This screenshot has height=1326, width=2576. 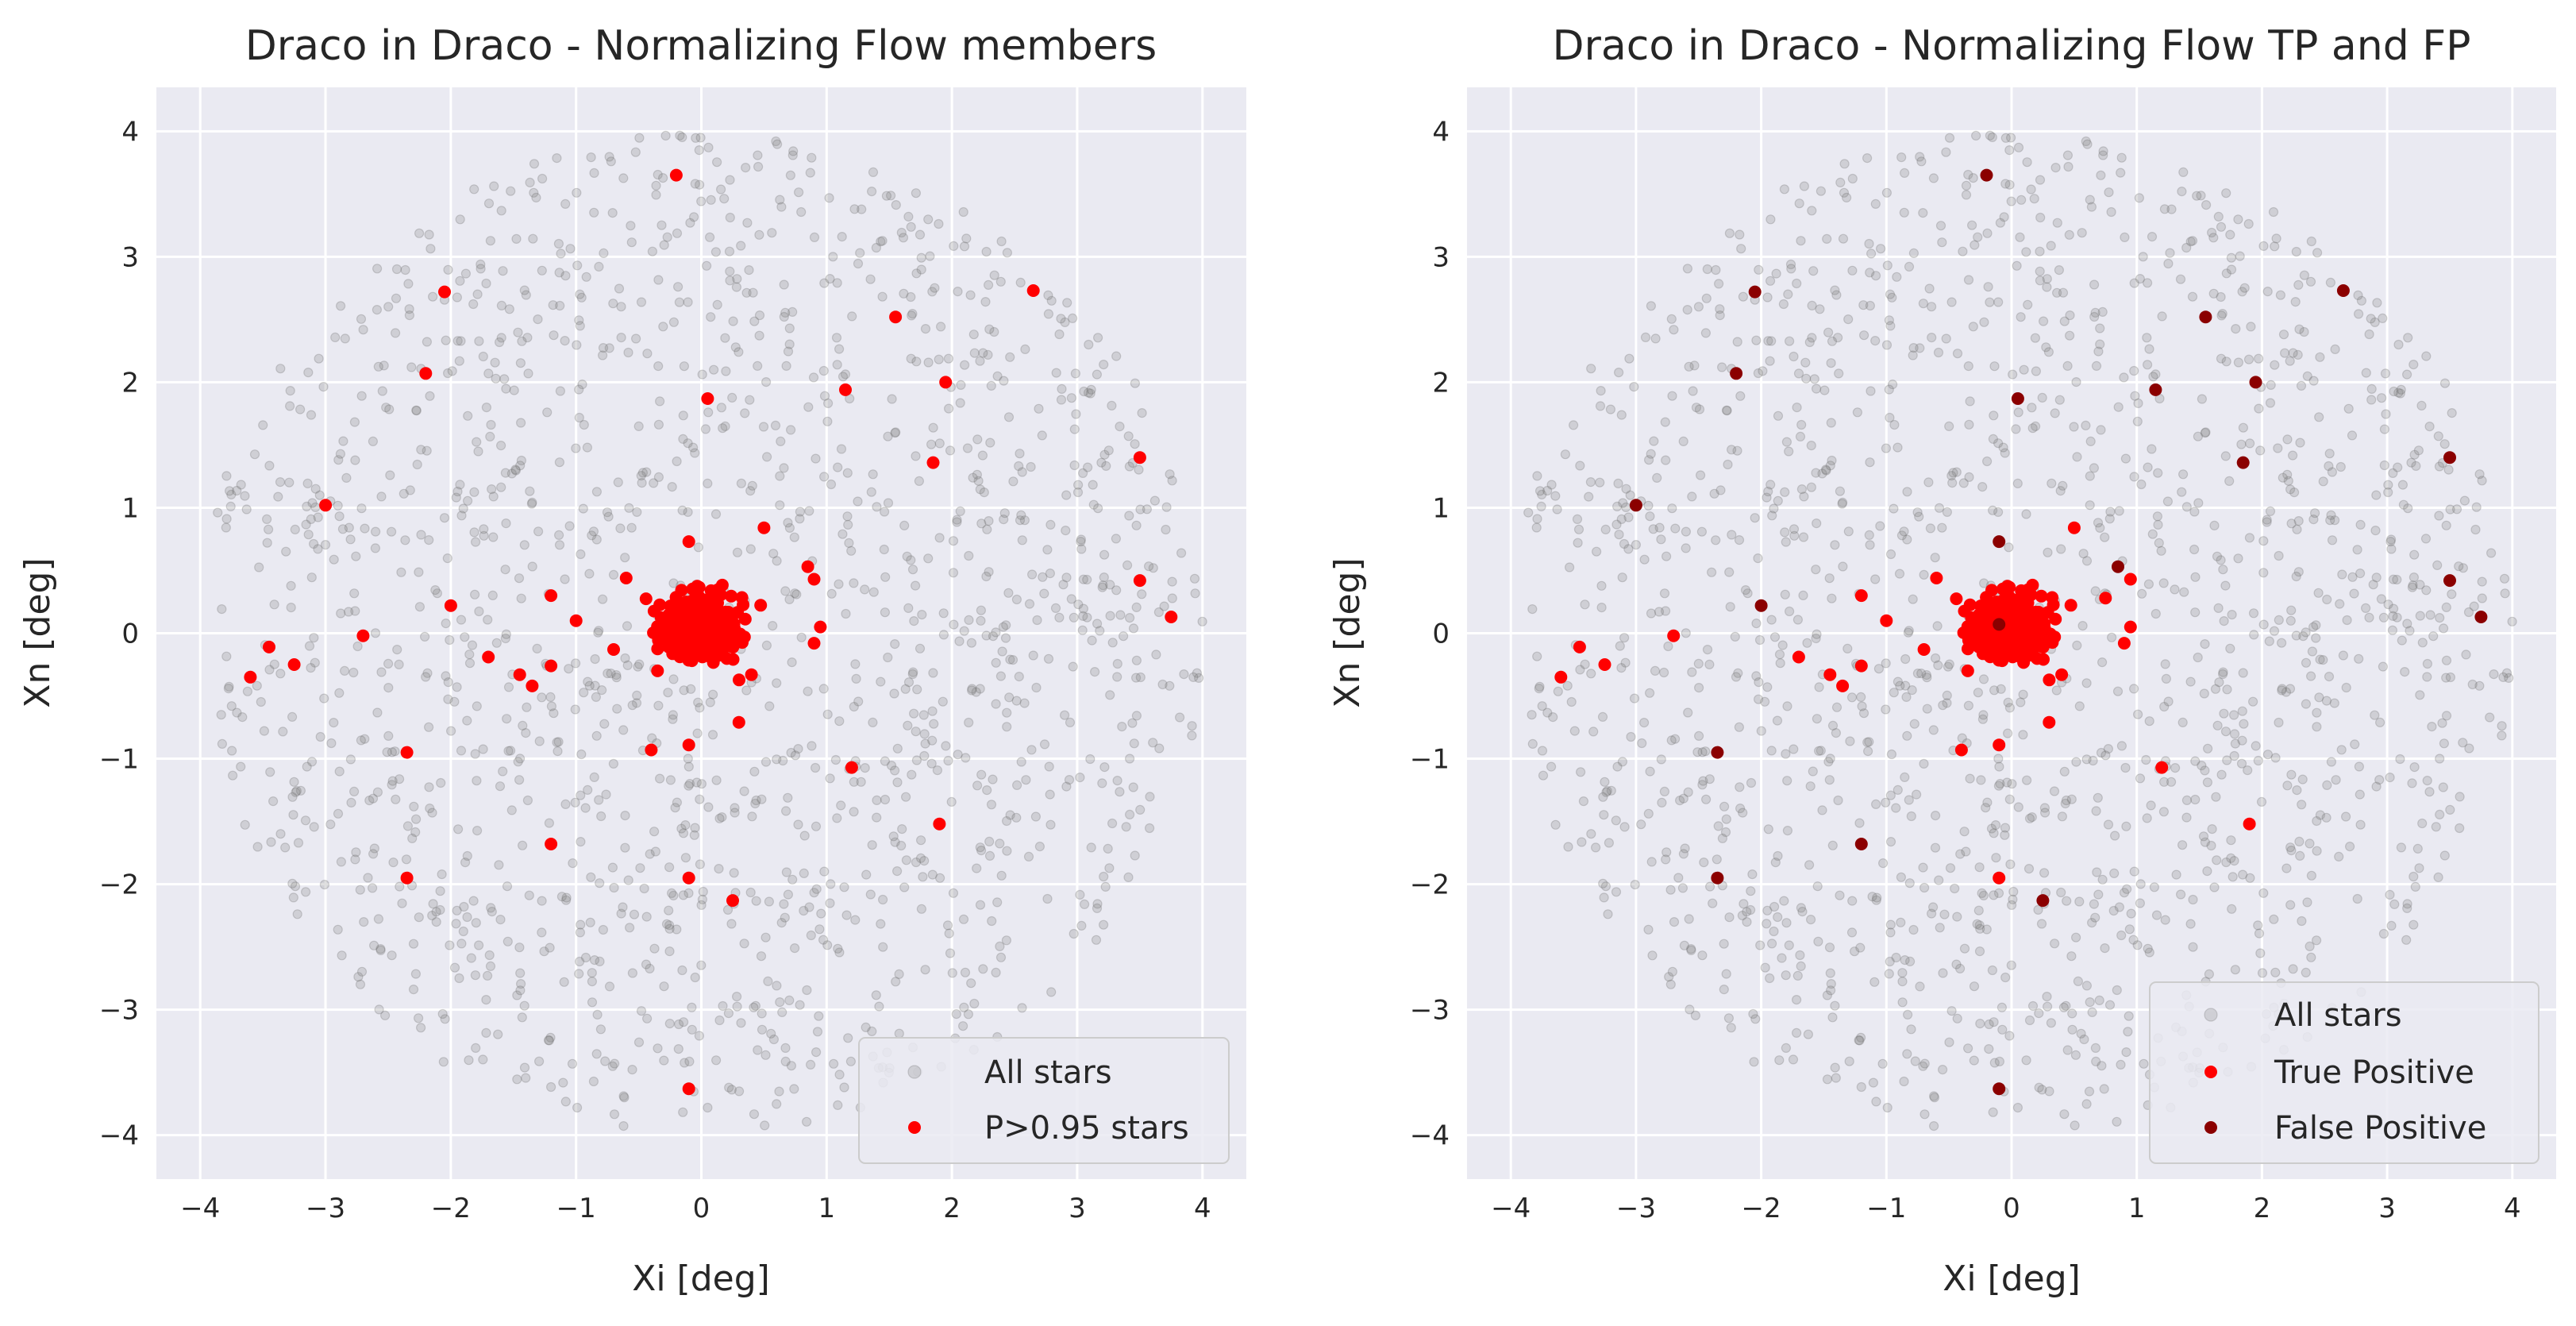 I want to click on right-legend-label-false-positive: False Positive, so click(x=2380, y=1128).